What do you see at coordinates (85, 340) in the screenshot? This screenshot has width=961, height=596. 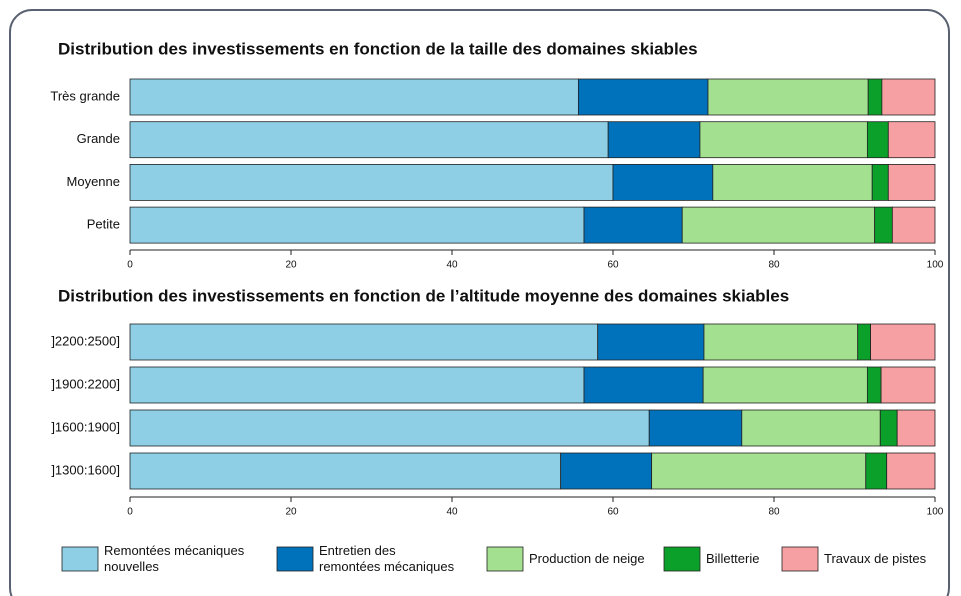 I see `y-tick-label: ]2200:2500]` at bounding box center [85, 340].